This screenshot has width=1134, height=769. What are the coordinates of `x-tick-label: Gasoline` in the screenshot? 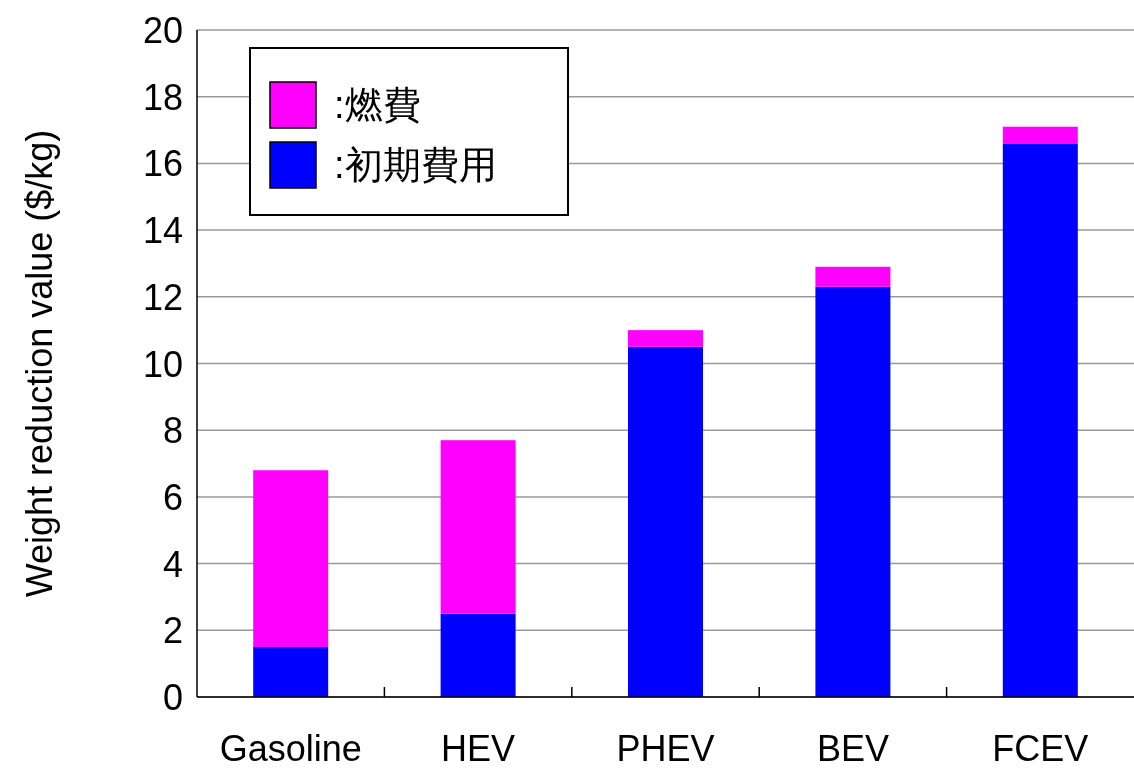 It's located at (290, 748).